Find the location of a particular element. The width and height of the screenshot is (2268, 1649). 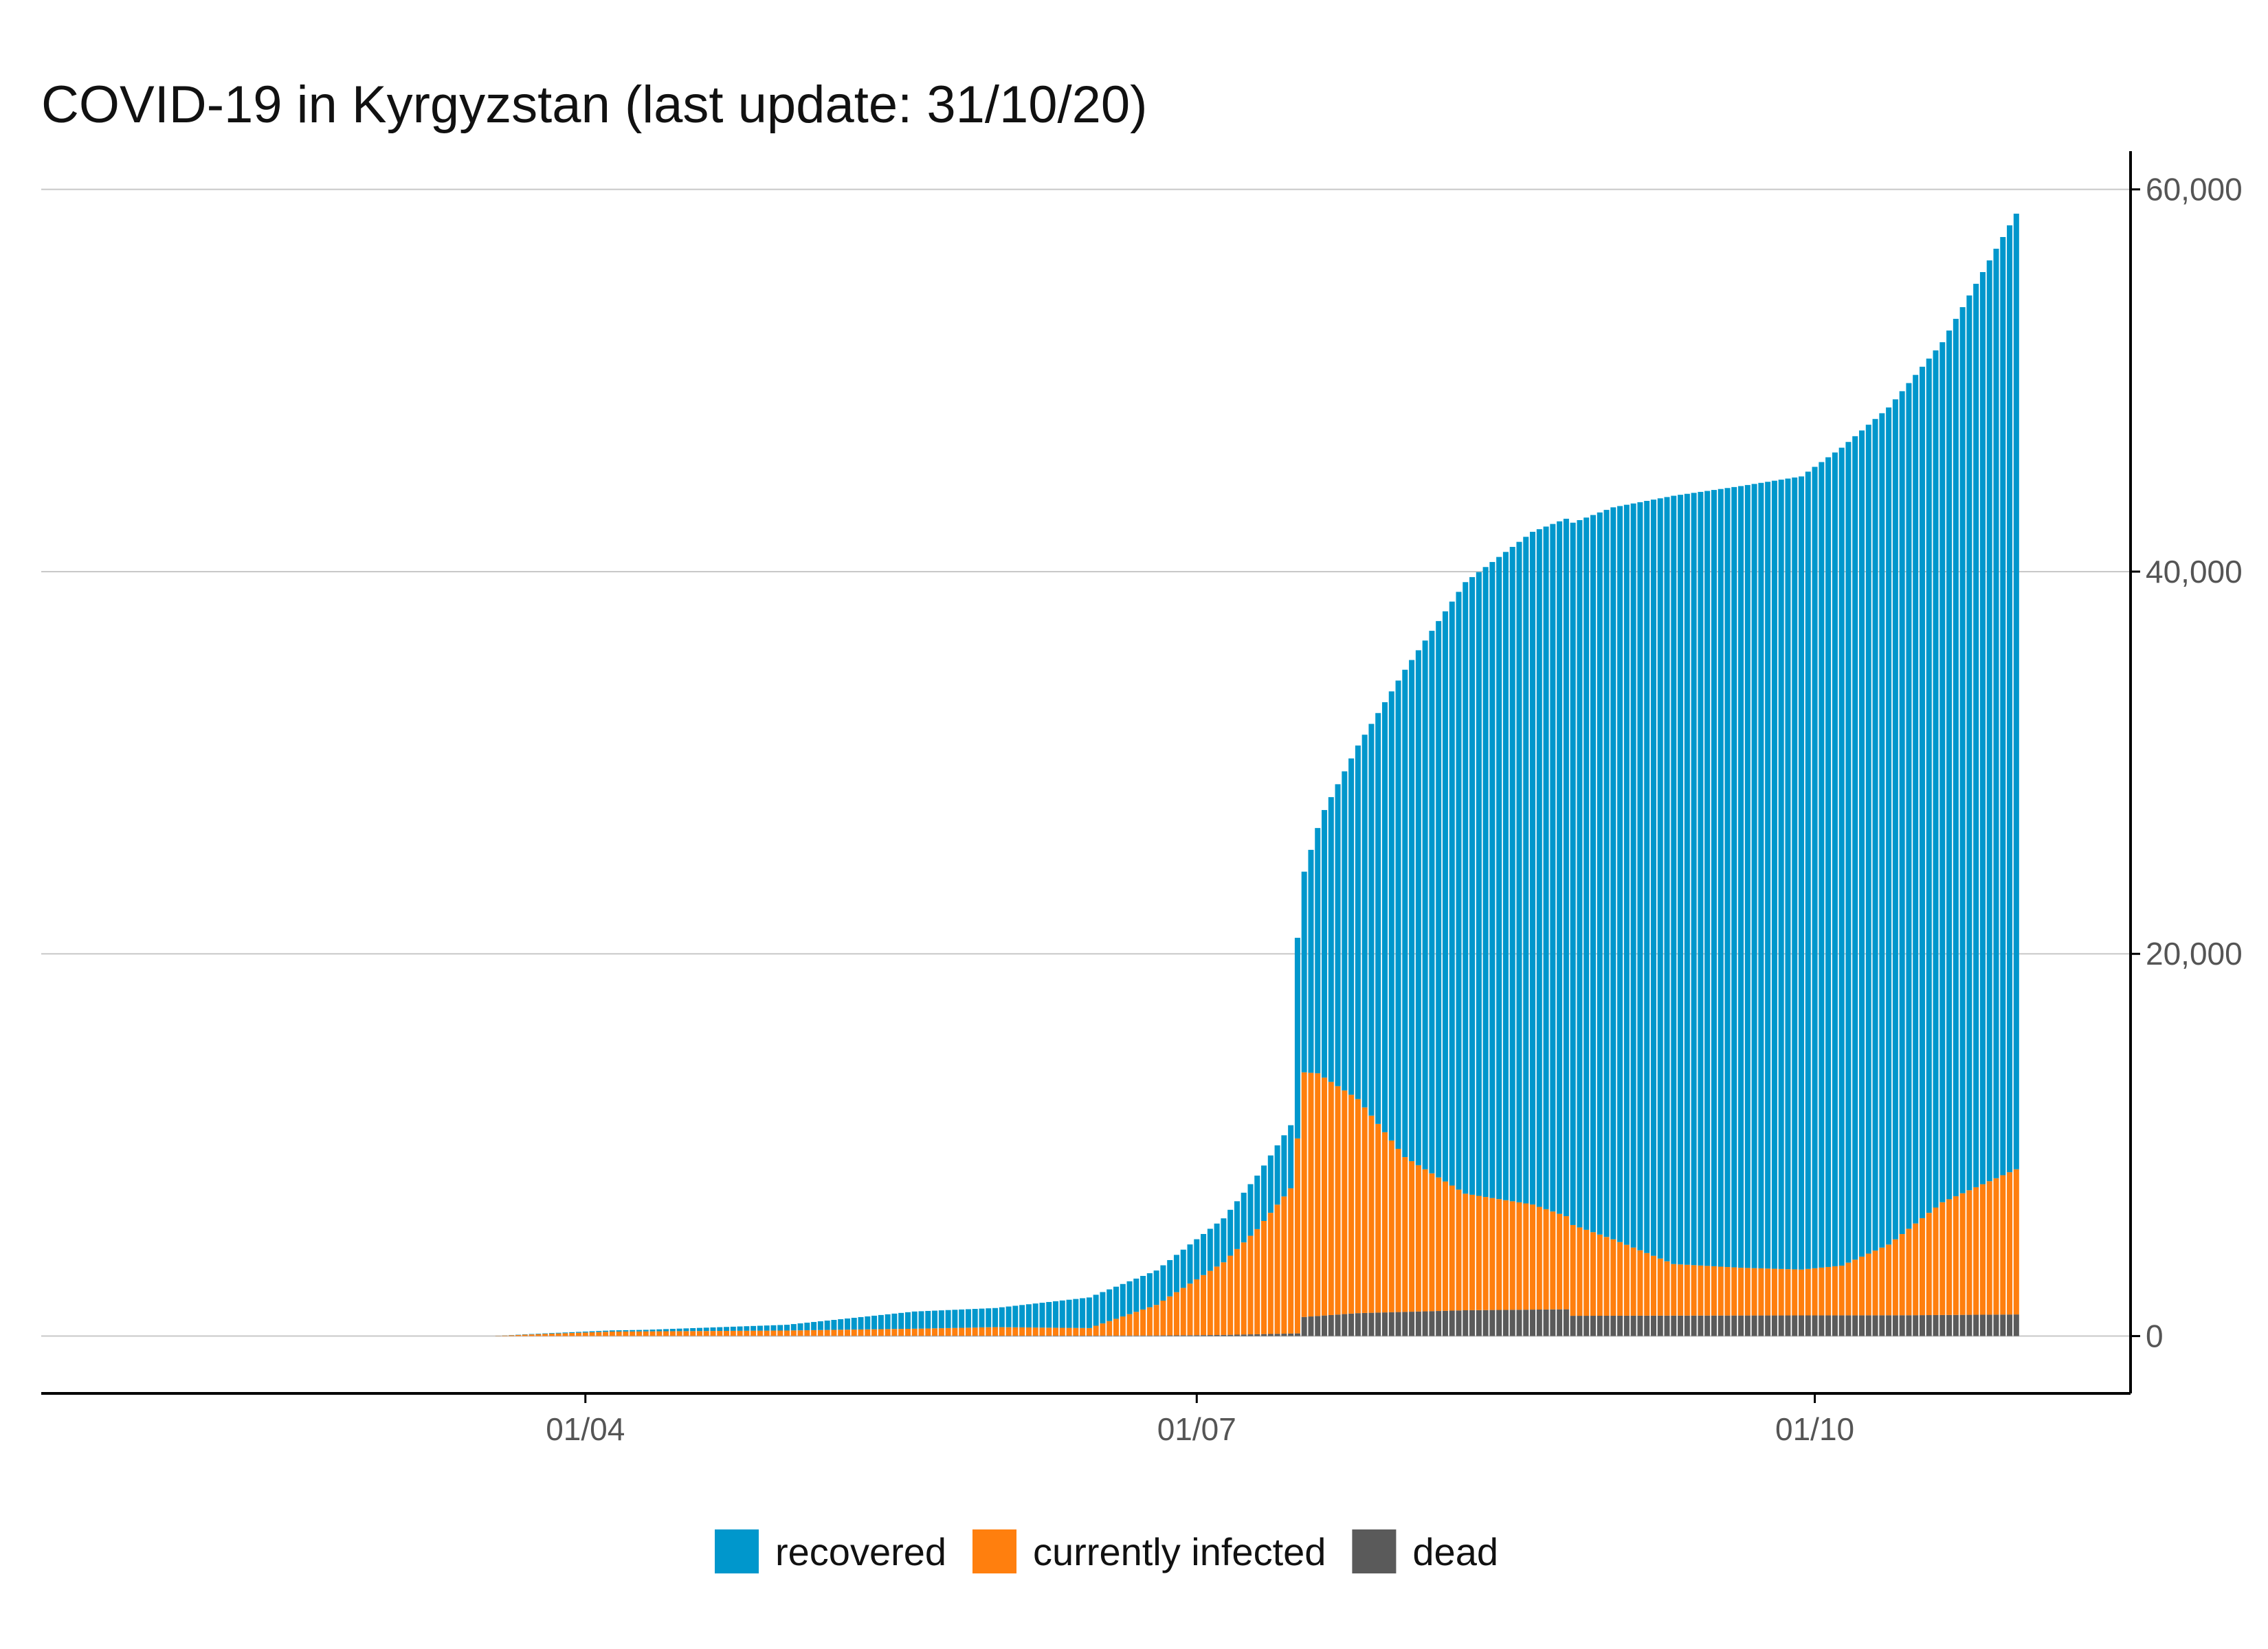

y-tick-label: 20,000 is located at coordinates (2194, 954).